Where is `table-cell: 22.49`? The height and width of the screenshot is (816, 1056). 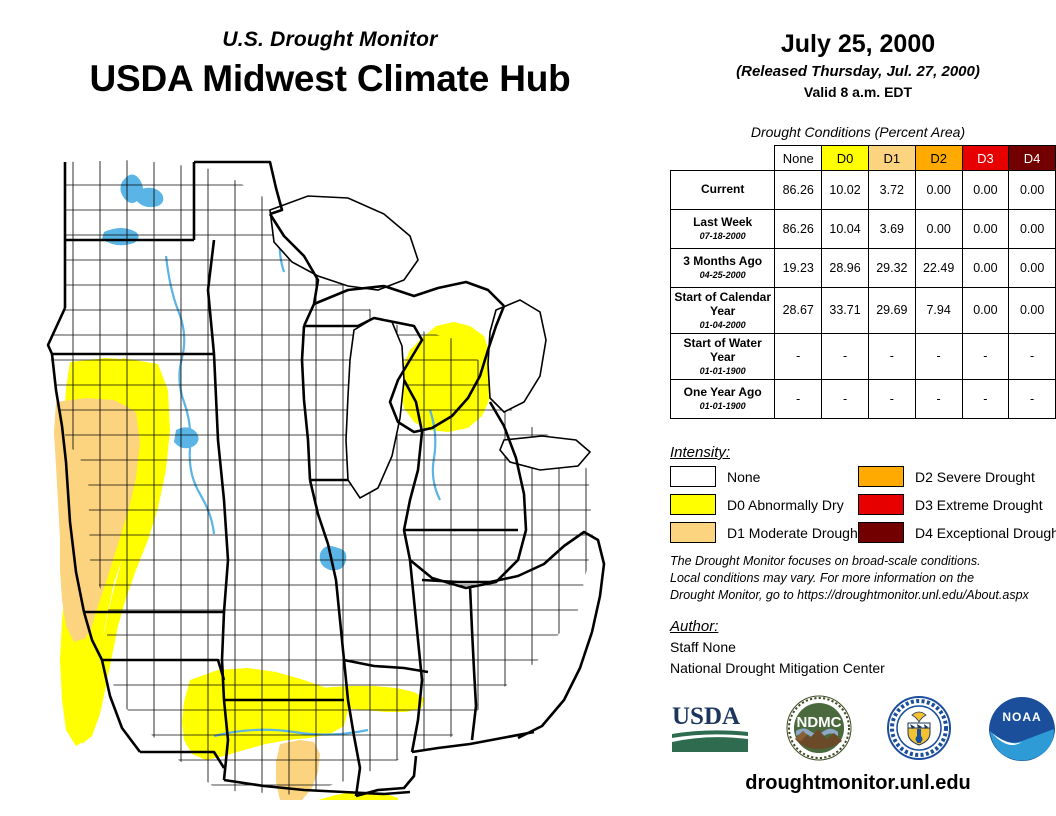
table-cell: 22.49 is located at coordinates (938, 268).